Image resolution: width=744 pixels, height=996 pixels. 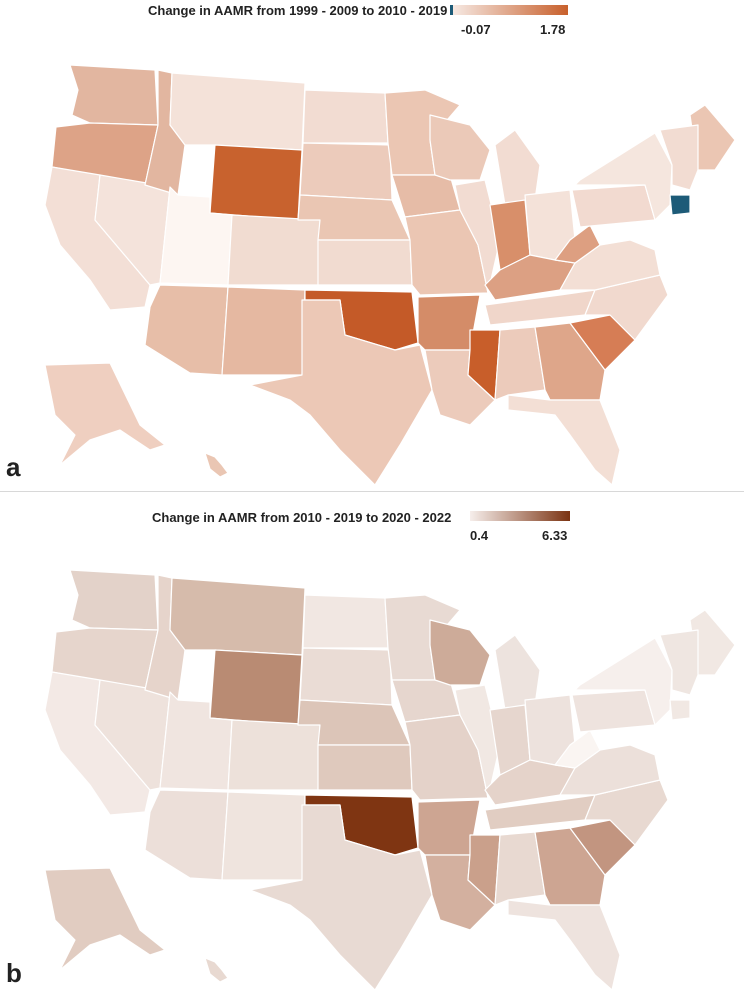 I want to click on legend-max-a: 1.78, so click(x=553, y=29).